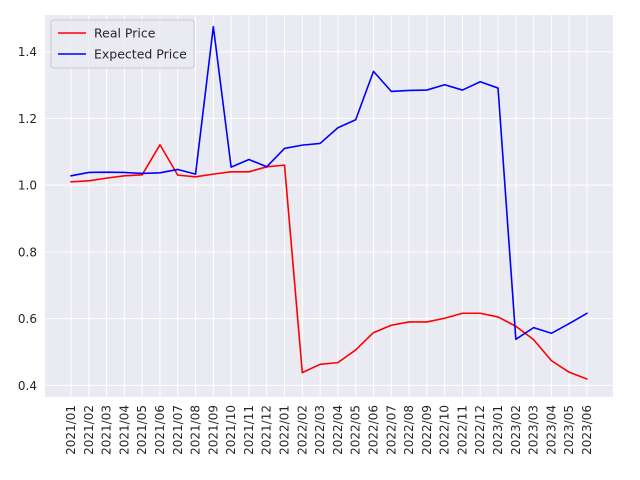 This screenshot has width=640, height=480. I want to click on x-tick-label: 2022/02, so click(302, 430).